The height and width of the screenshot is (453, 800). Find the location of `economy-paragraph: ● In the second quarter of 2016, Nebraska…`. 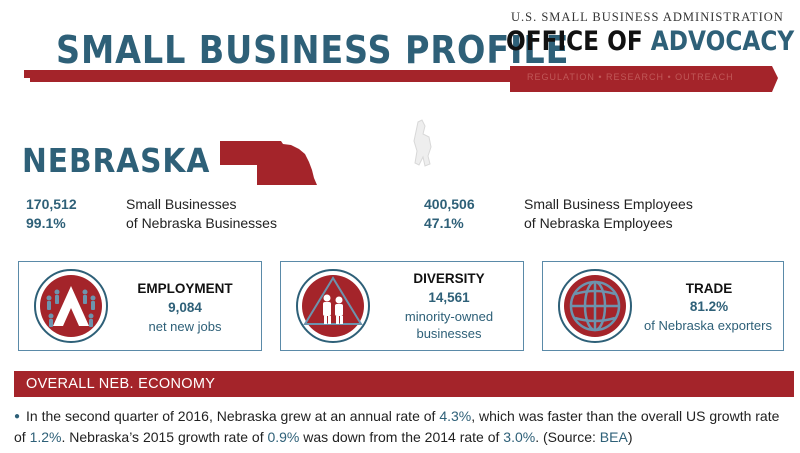

economy-paragraph: ● In the second quarter of 2016, Nebraska… is located at coordinates (404, 427).